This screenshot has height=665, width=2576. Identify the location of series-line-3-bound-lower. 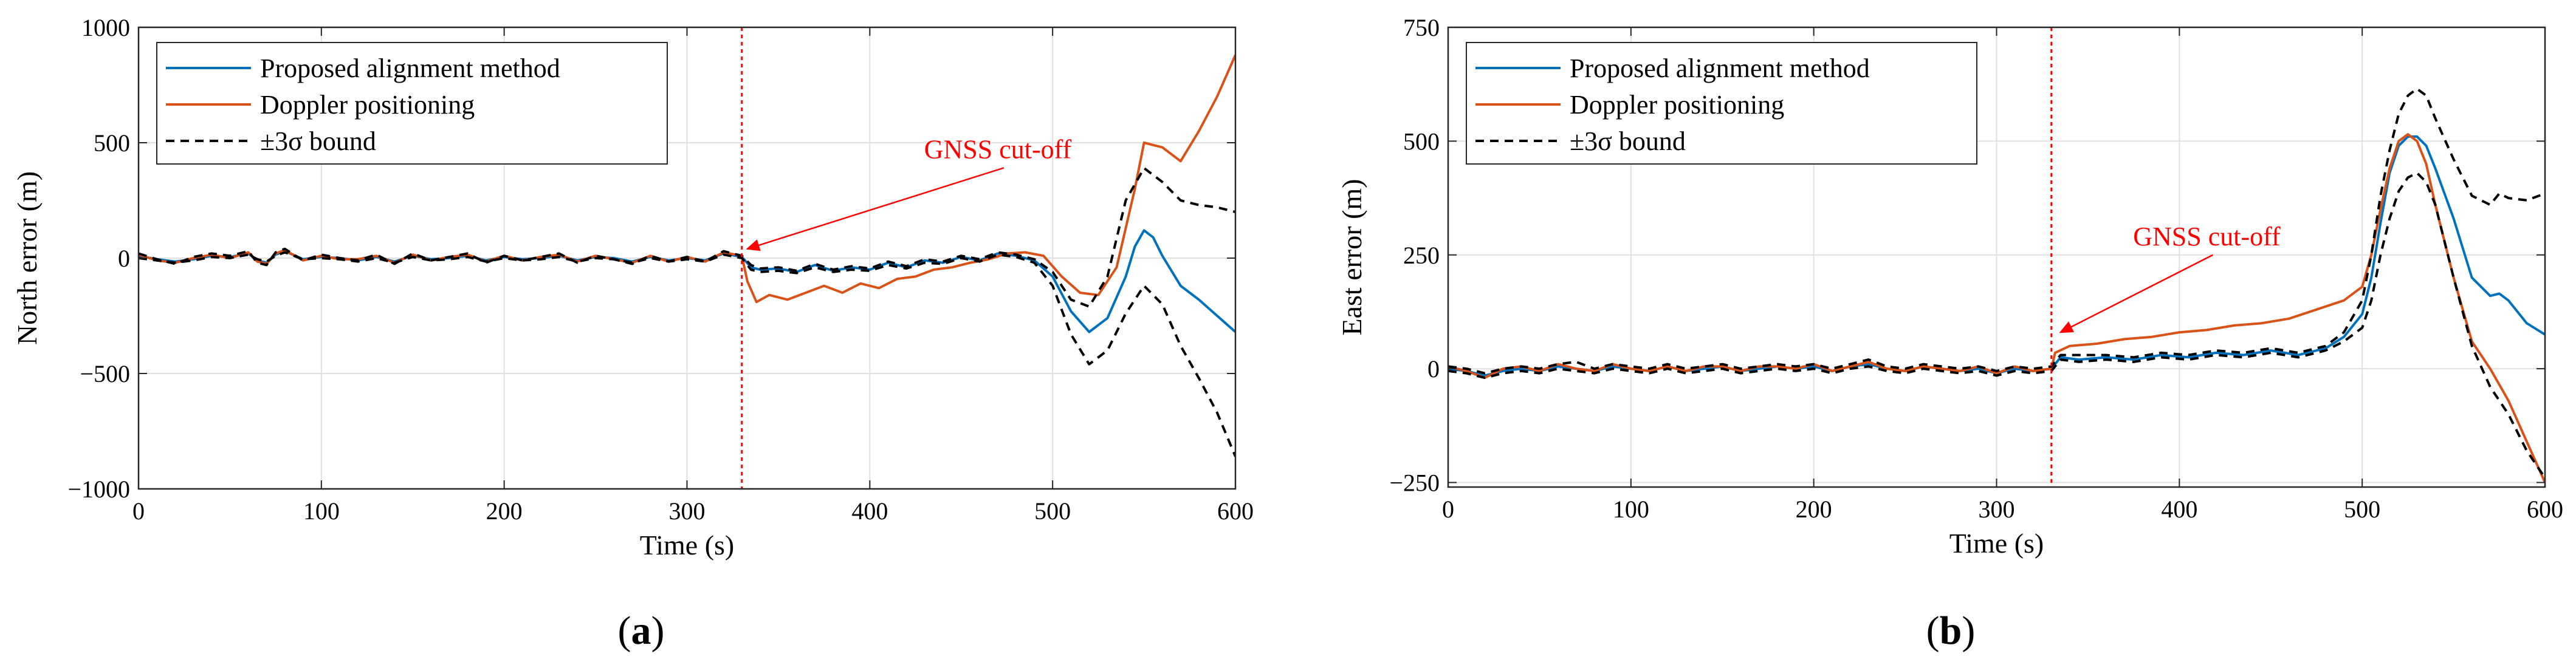
(687, 354).